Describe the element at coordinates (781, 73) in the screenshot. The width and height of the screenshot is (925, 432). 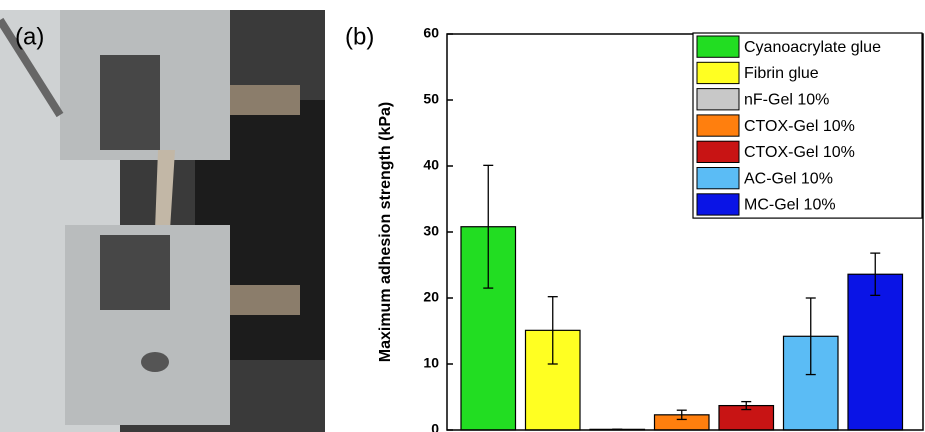
I see `legend-label: Fibrin glue` at that location.